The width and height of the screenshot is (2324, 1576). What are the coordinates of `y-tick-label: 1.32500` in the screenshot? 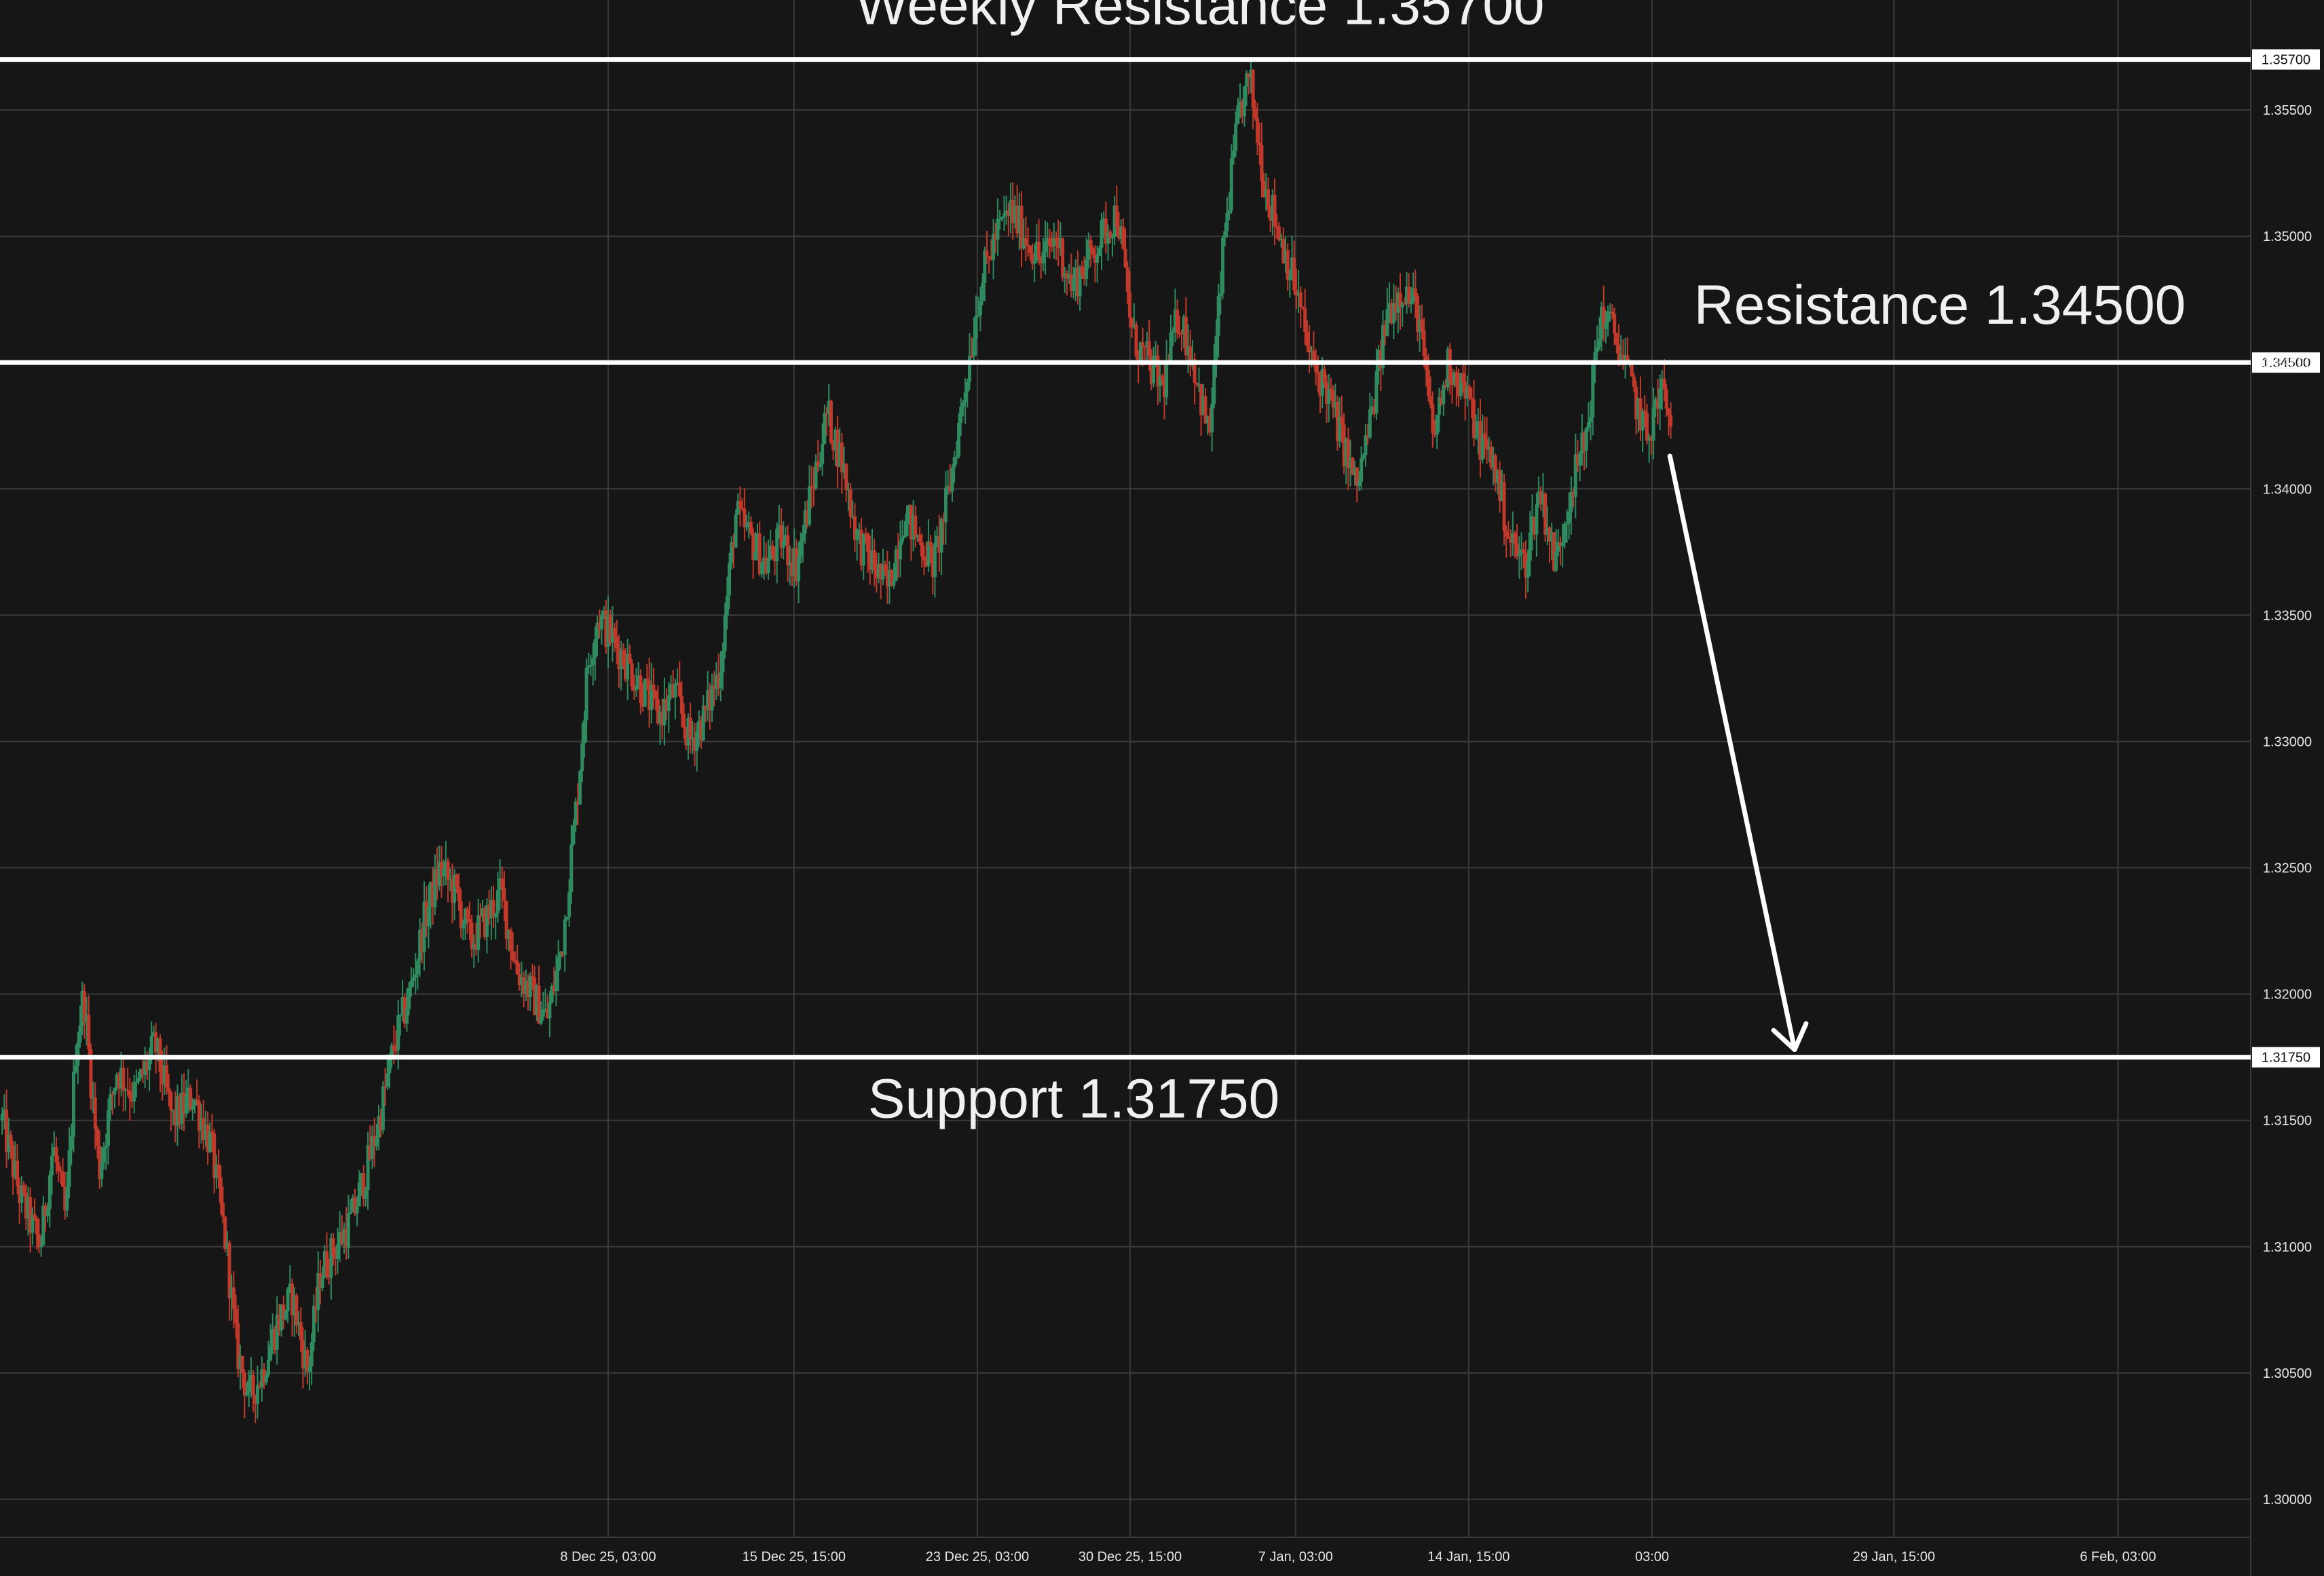 It's located at (2287, 868).